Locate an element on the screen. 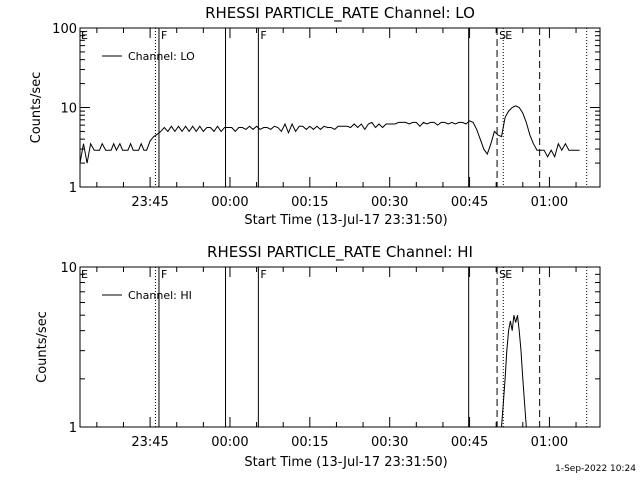 The width and height of the screenshot is (640, 480). y-tick-label: 100 is located at coordinates (64, 29).